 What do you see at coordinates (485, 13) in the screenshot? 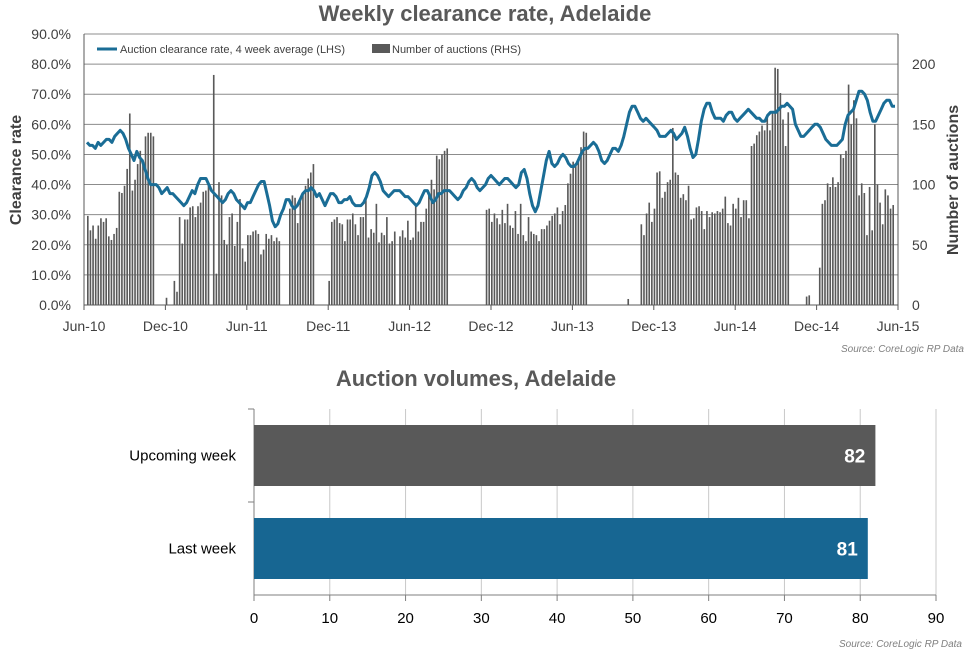
I see `chart1-title: Weekly clearance rate, Adelaide` at bounding box center [485, 13].